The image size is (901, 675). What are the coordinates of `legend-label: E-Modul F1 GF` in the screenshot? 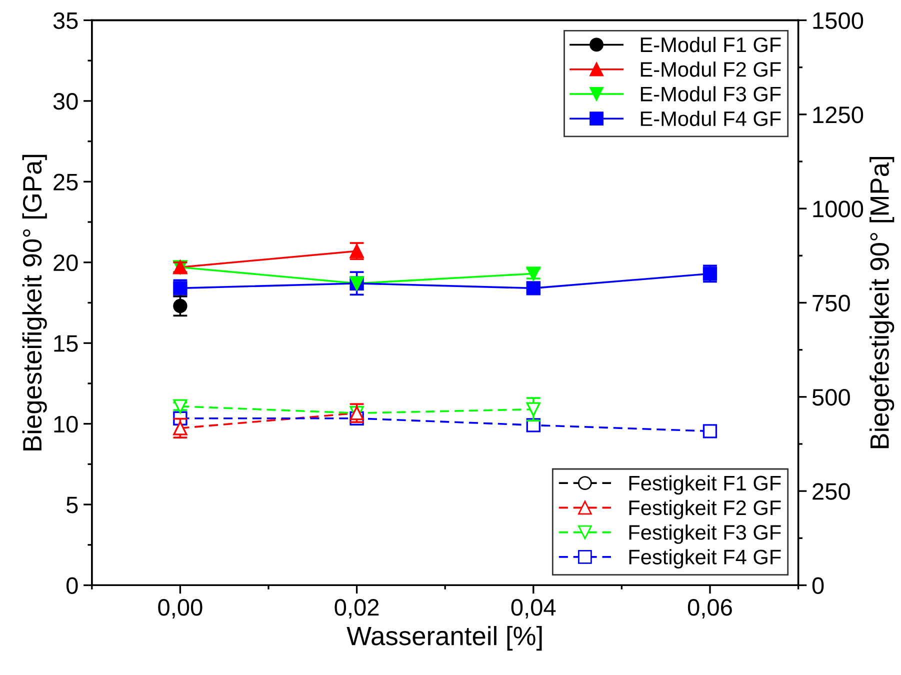 It's located at (710, 44).